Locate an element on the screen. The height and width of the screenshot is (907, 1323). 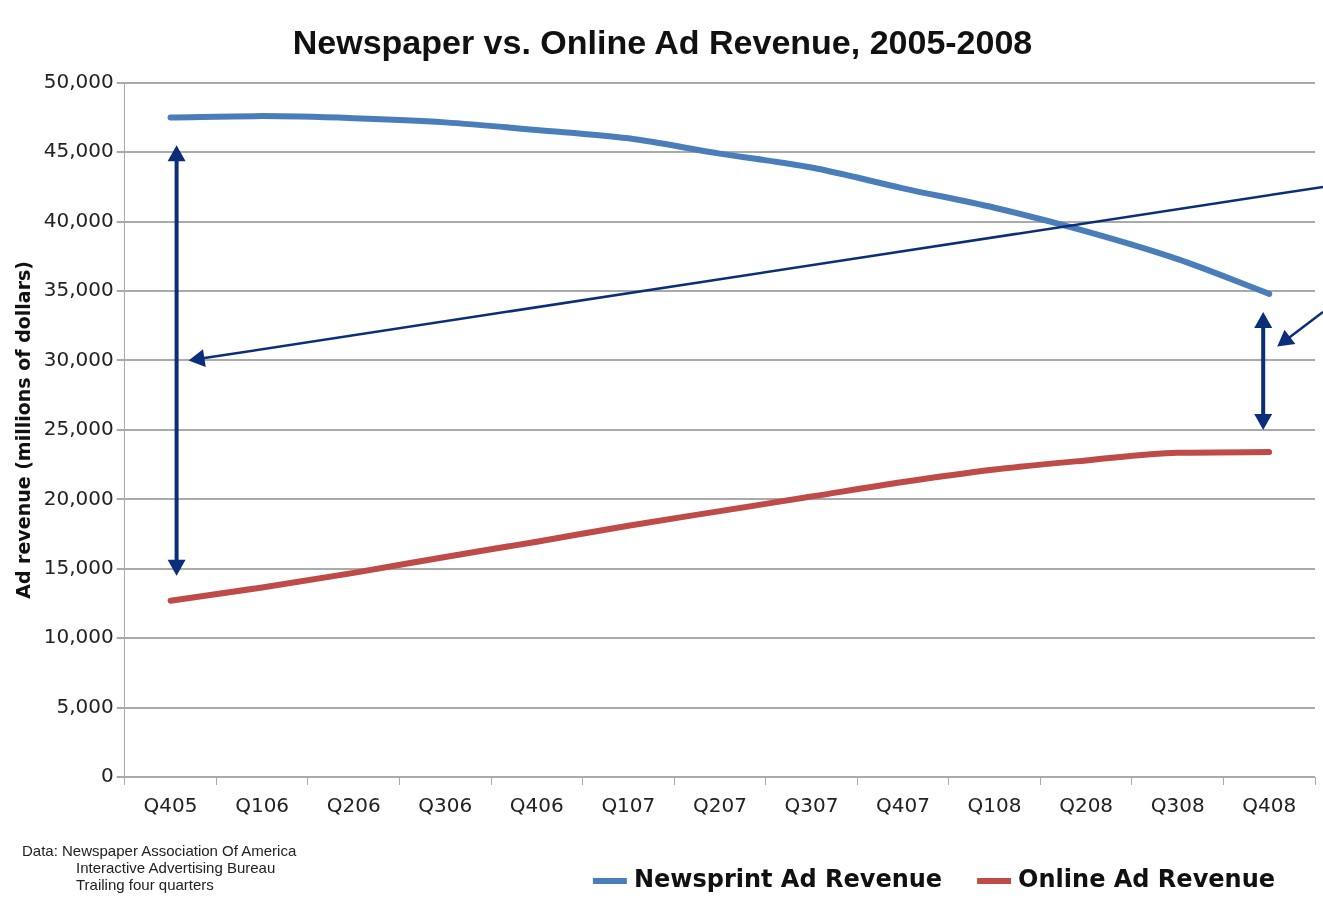
y-tick-label: 15,000 is located at coordinates (78, 566).